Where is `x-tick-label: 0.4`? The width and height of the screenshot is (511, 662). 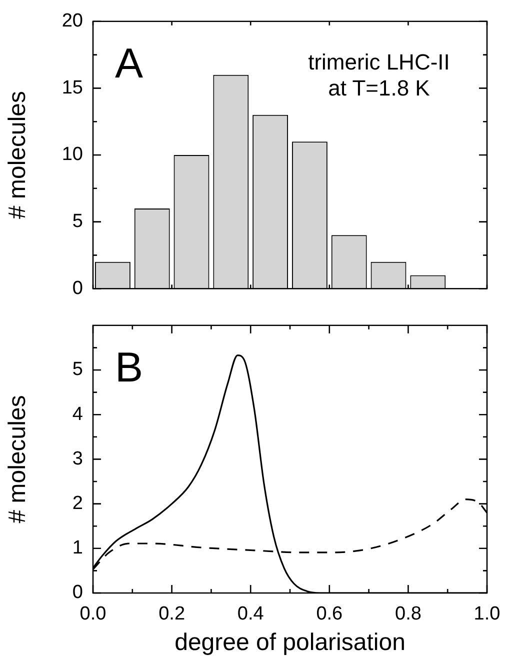
x-tick-label: 0.4 is located at coordinates (250, 614).